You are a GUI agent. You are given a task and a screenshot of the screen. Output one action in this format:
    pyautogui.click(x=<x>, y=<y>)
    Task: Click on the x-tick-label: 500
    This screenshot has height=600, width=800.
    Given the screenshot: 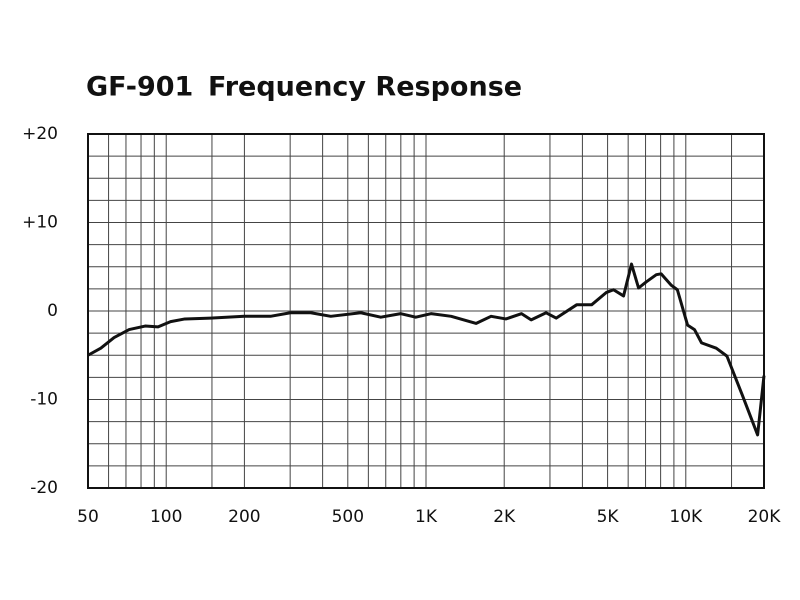 What is the action you would take?
    pyautogui.click(x=348, y=517)
    